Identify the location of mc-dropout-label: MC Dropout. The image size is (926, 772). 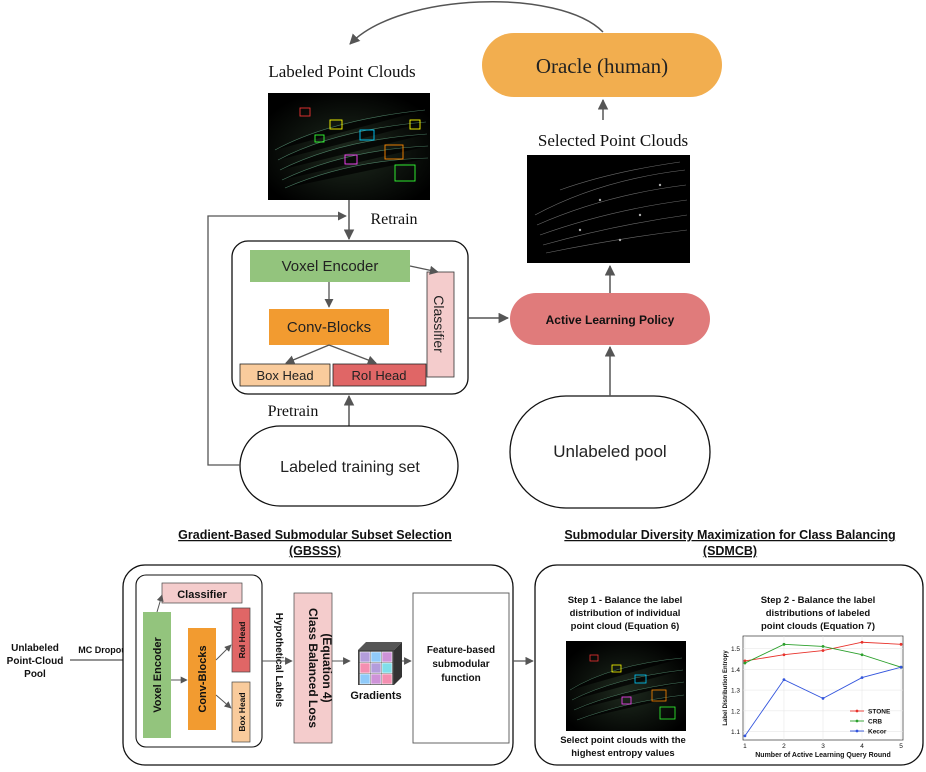
(104, 650).